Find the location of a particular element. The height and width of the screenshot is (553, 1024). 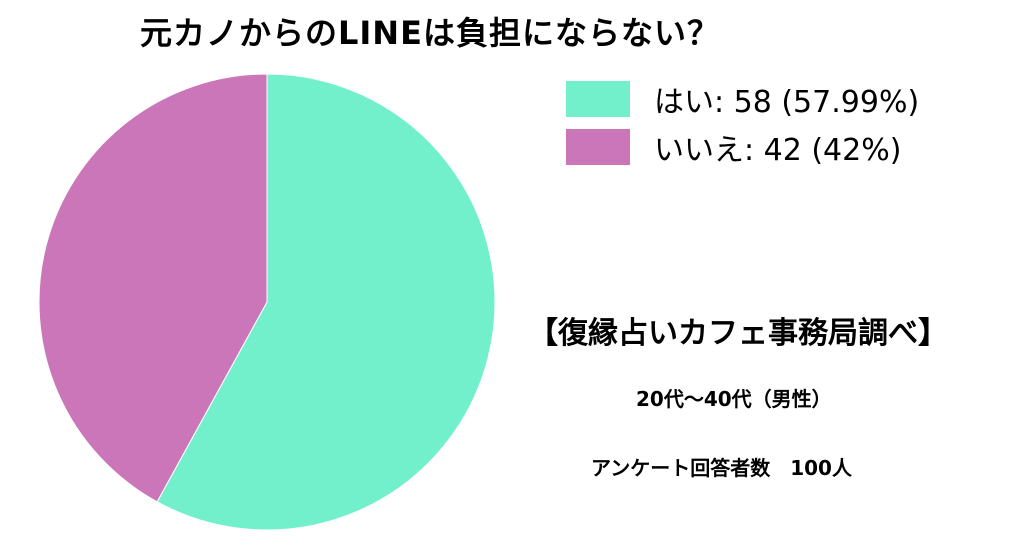

chart-title: 元カノからのLINEは負担にならない？ is located at coordinates (430, 33).